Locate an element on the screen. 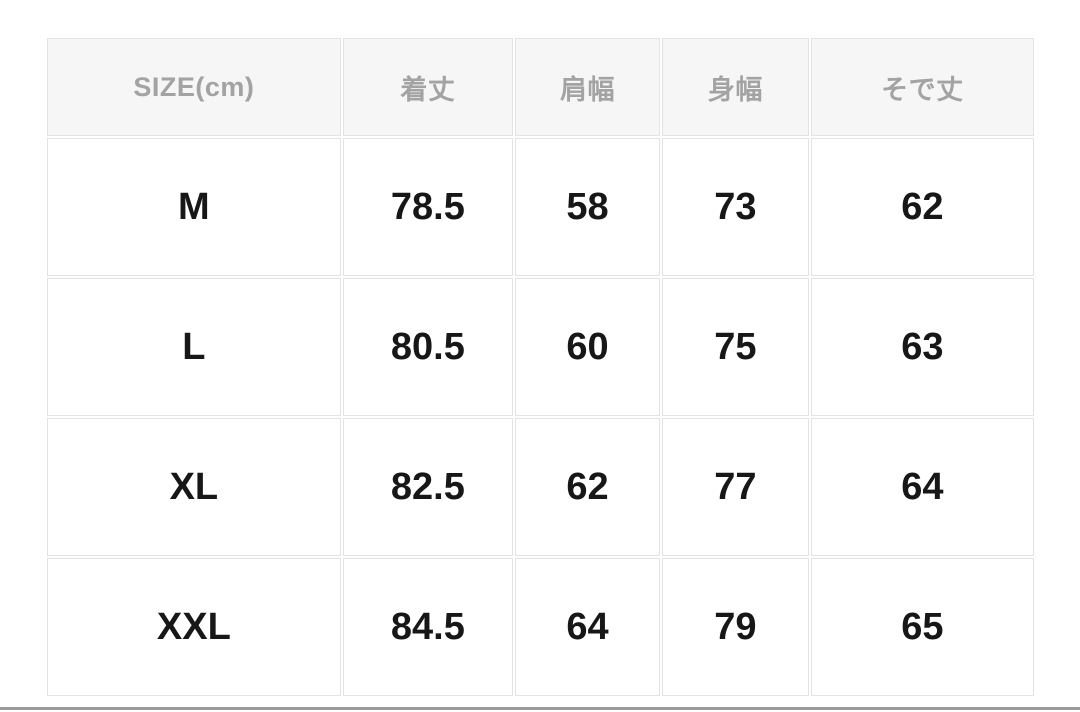 The width and height of the screenshot is (1080, 712). measurement-cell: 82.5 is located at coordinates (428, 487).